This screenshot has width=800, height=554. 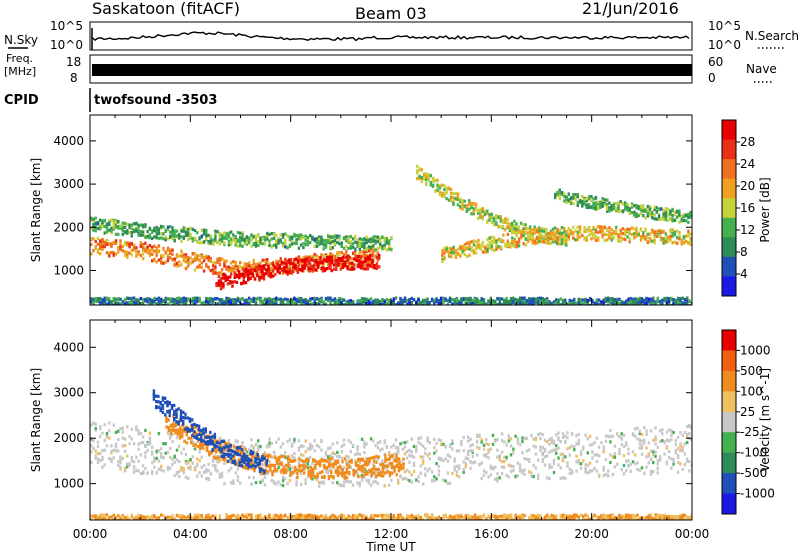 I want to click on nsearch-tick-bottom: 10^0, so click(x=724, y=45).